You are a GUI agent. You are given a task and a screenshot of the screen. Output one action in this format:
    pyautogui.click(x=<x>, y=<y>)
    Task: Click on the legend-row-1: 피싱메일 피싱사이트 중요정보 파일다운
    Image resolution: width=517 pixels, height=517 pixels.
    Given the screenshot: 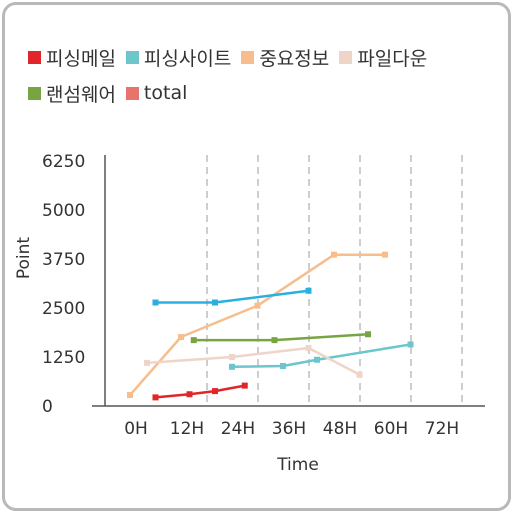 What is the action you would take?
    pyautogui.click(x=263, y=57)
    